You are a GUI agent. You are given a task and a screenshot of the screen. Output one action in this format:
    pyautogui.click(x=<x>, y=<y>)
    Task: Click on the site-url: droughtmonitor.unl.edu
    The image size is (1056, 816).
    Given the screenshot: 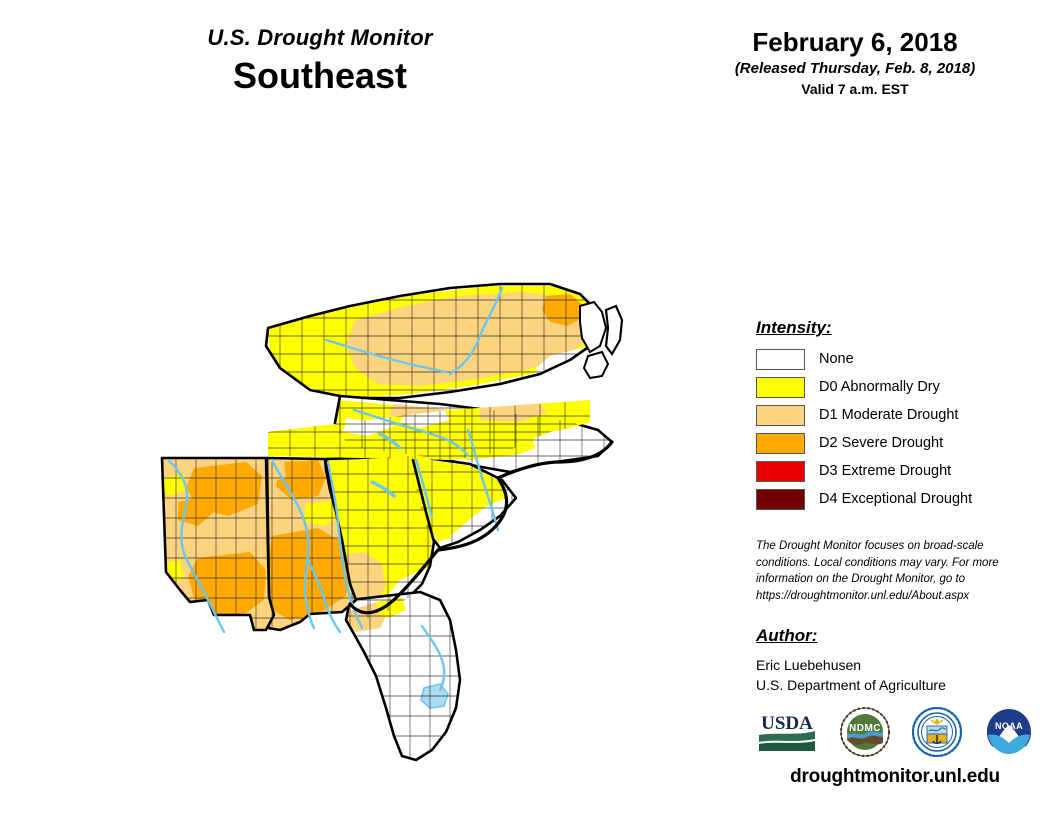 What is the action you would take?
    pyautogui.click(x=895, y=776)
    